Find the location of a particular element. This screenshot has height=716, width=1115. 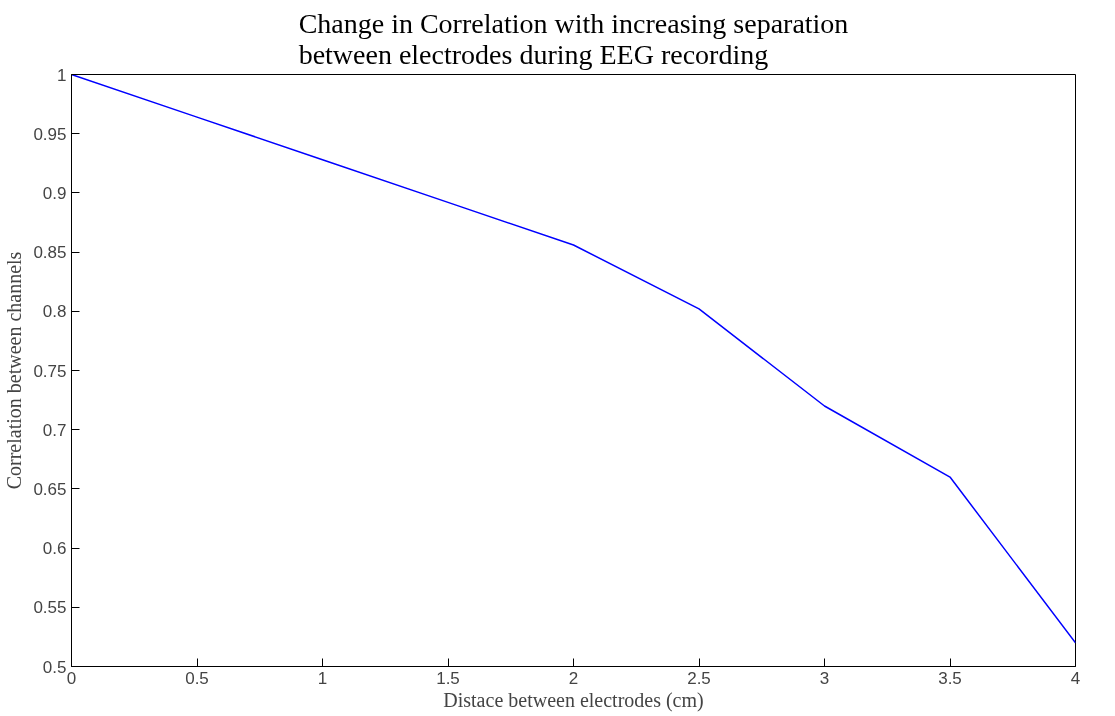

y-tick-label: 0.6 is located at coordinates (54, 549).